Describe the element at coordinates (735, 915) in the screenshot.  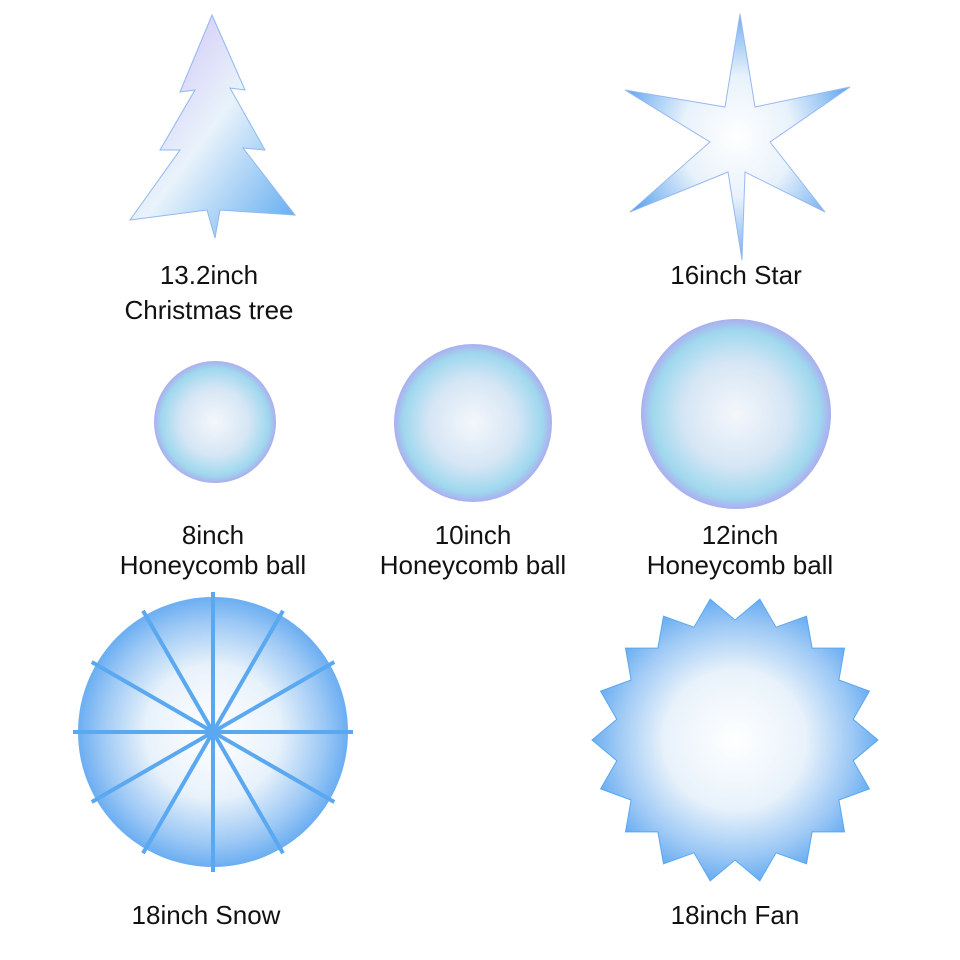
I see `fan-label: 18inch Fan` at that location.